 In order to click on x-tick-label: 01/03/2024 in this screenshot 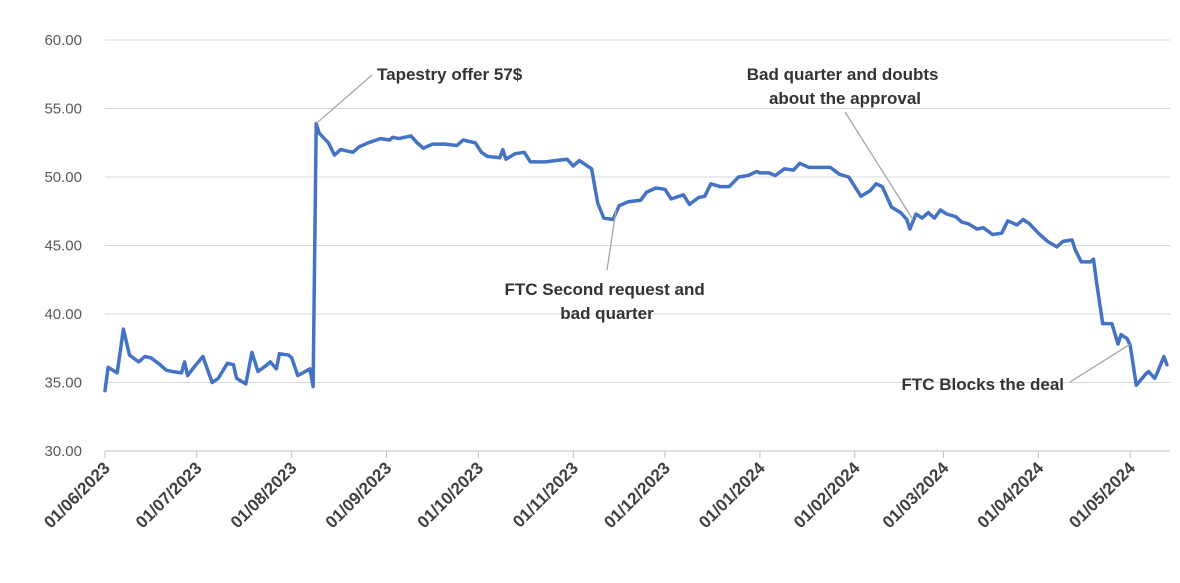, I will do `click(916, 495)`.